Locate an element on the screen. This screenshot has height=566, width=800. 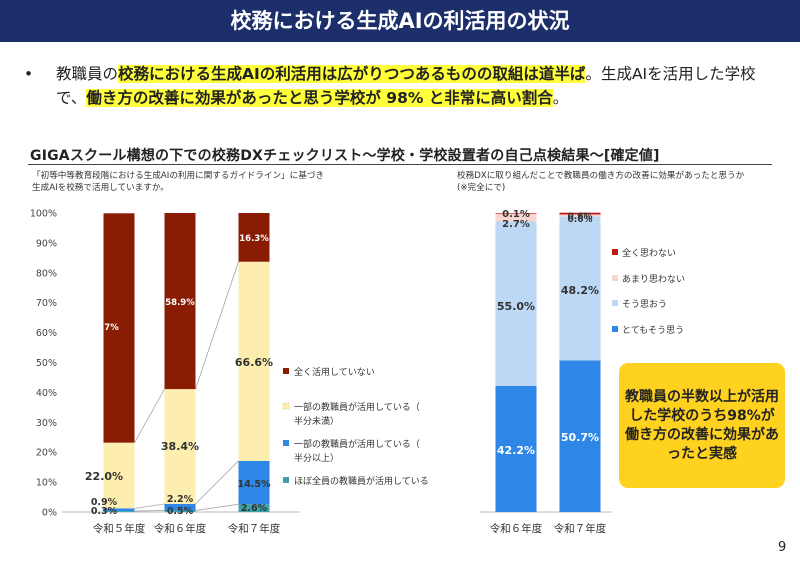
right-question-line-2: (※完全にで) is located at coordinates (481, 188).